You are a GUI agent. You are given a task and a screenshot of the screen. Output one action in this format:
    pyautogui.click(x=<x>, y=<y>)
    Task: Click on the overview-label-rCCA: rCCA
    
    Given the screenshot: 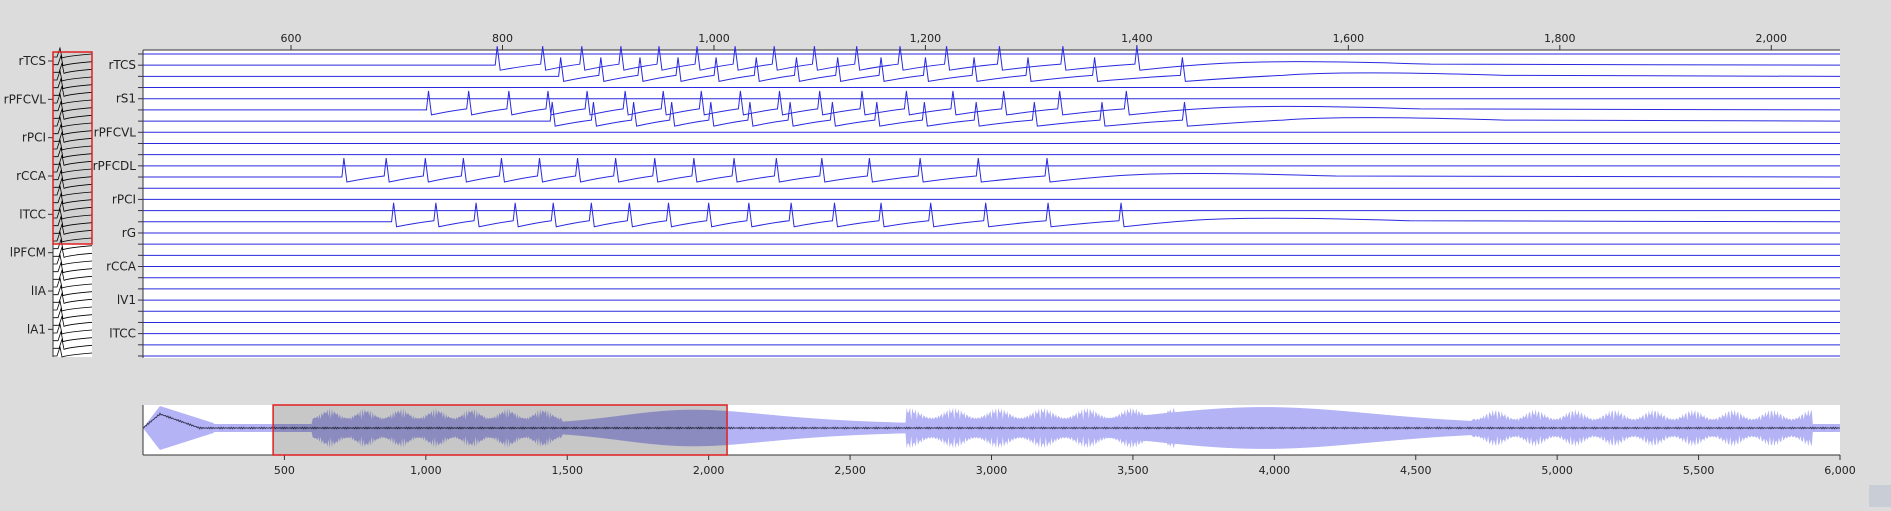 What is the action you would take?
    pyautogui.click(x=31, y=176)
    